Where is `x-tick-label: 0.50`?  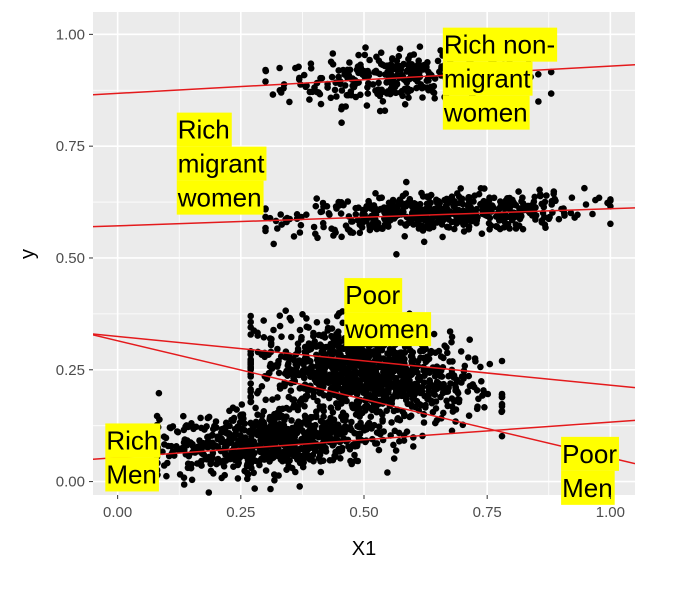 x-tick-label: 0.50 is located at coordinates (363, 512).